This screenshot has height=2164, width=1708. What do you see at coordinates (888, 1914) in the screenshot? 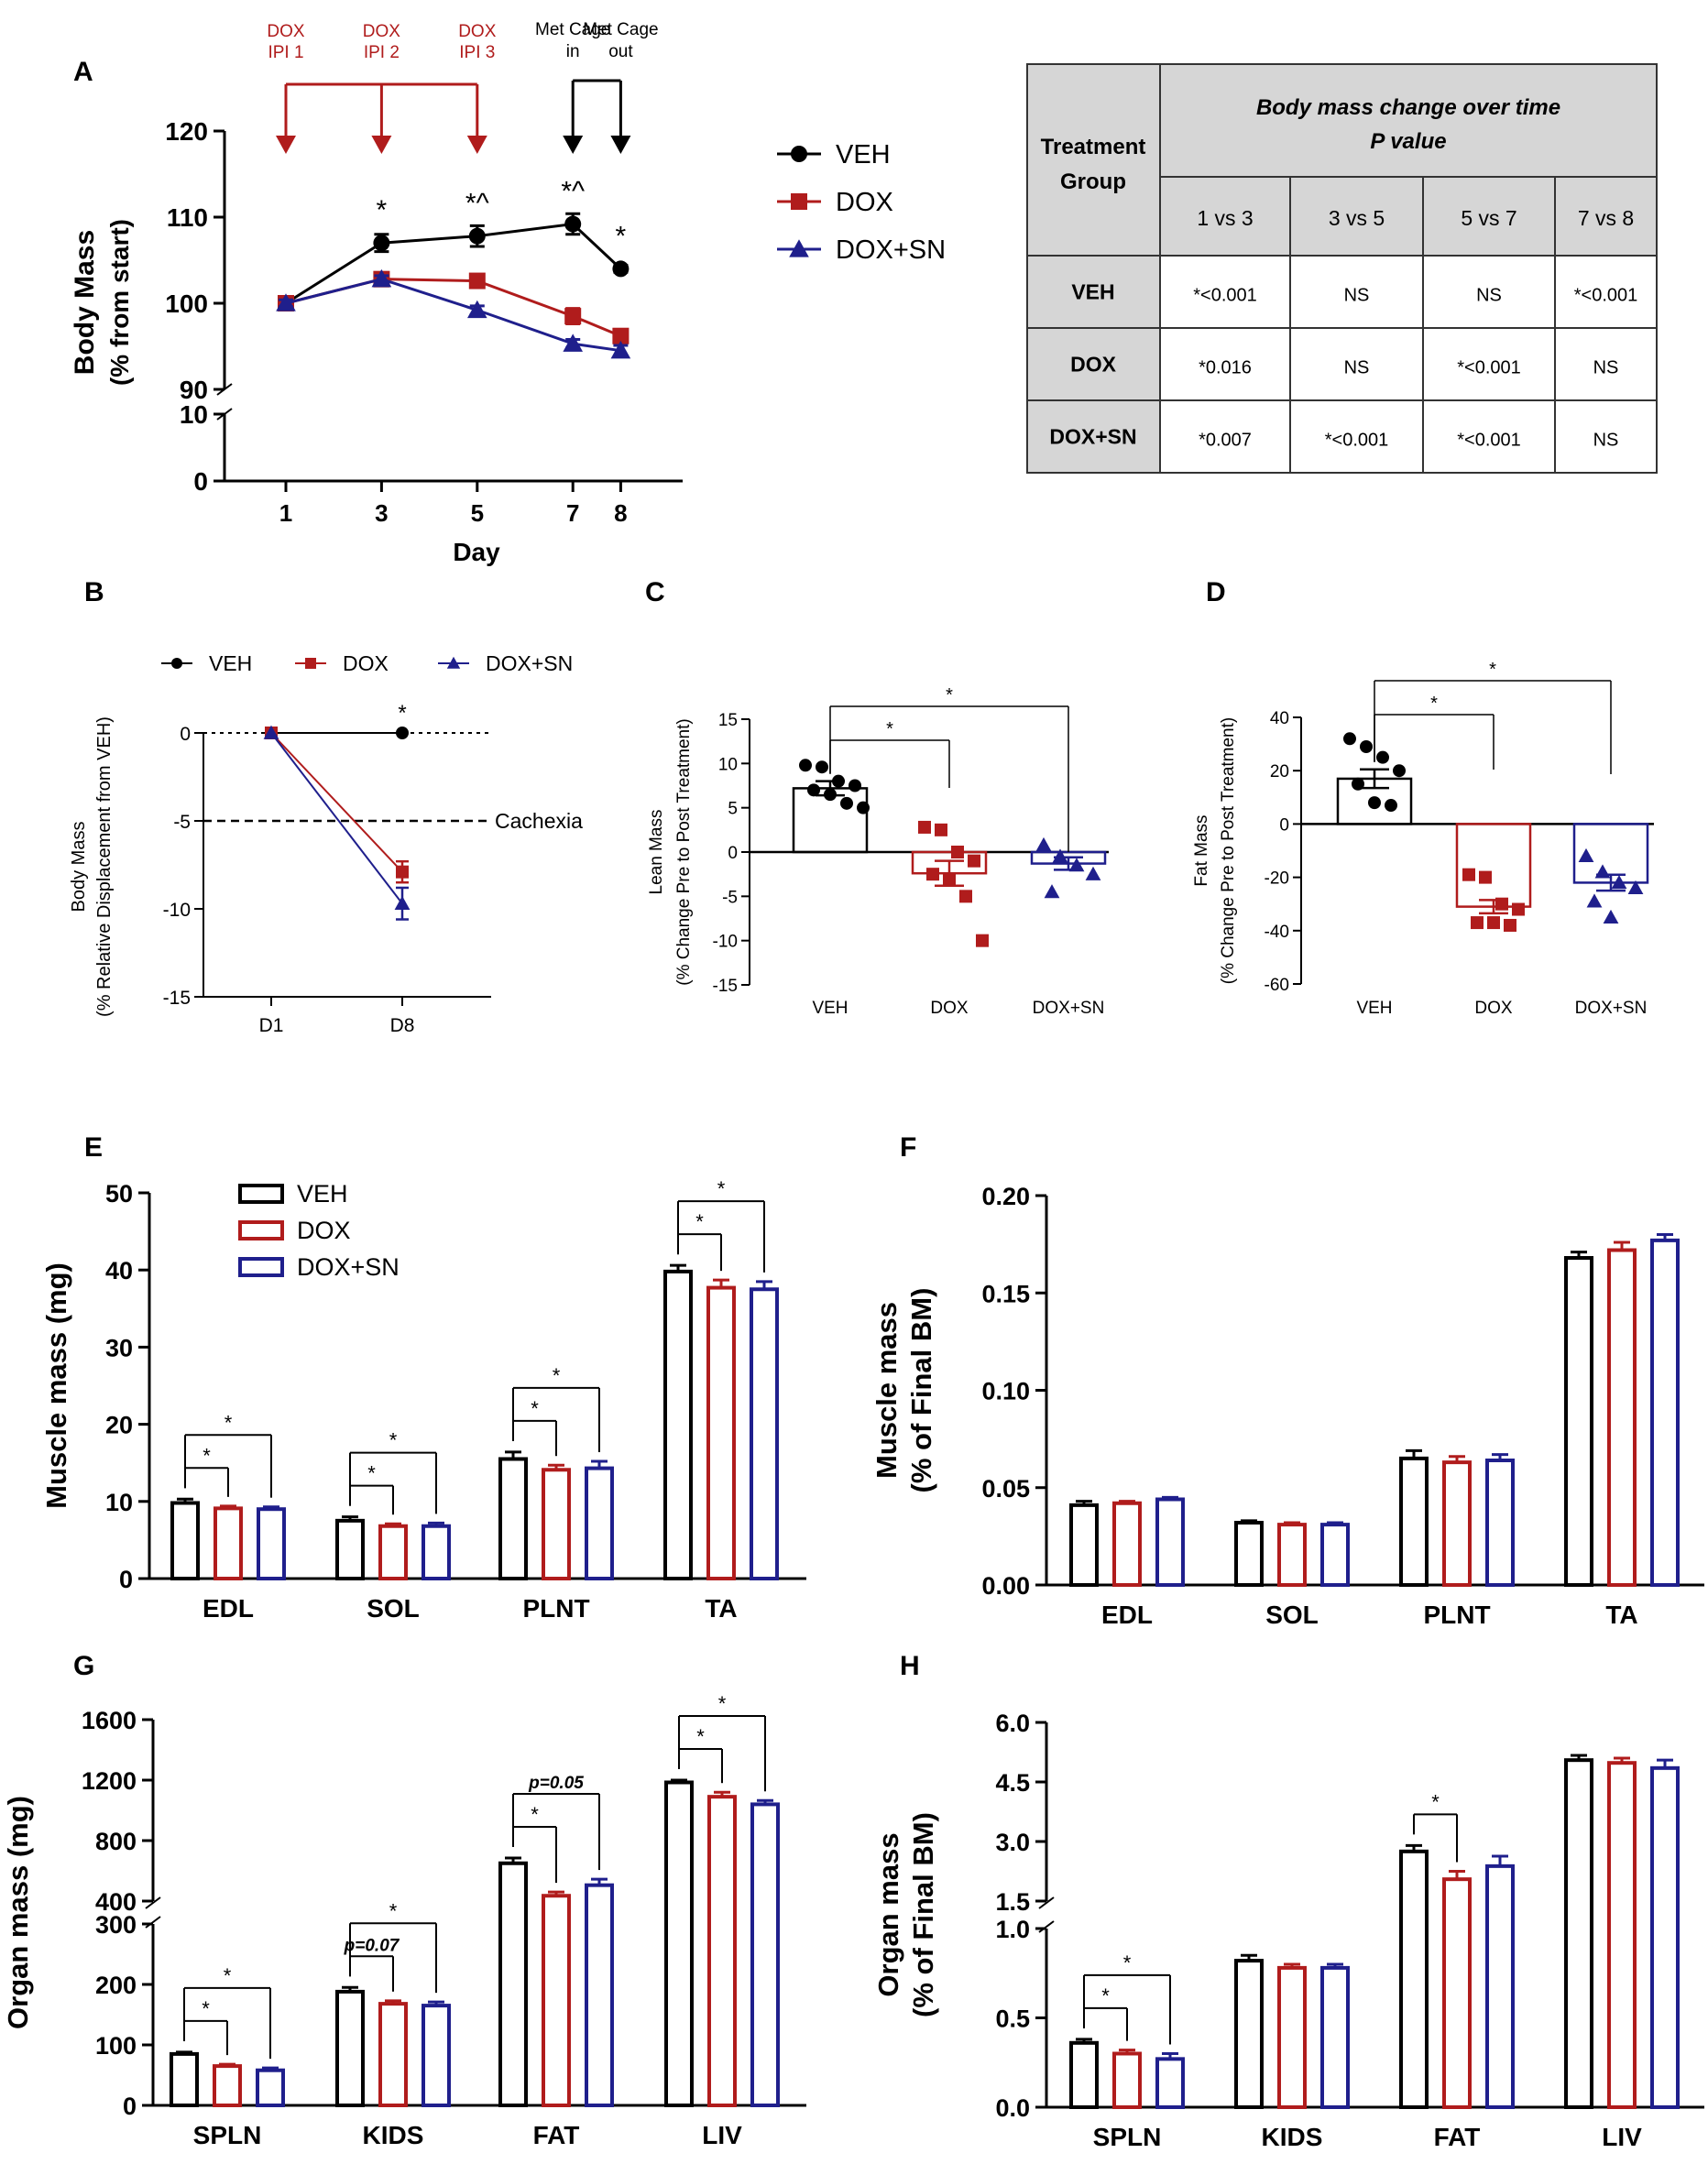
I see `axis-title-y: Organ mass` at bounding box center [888, 1914].